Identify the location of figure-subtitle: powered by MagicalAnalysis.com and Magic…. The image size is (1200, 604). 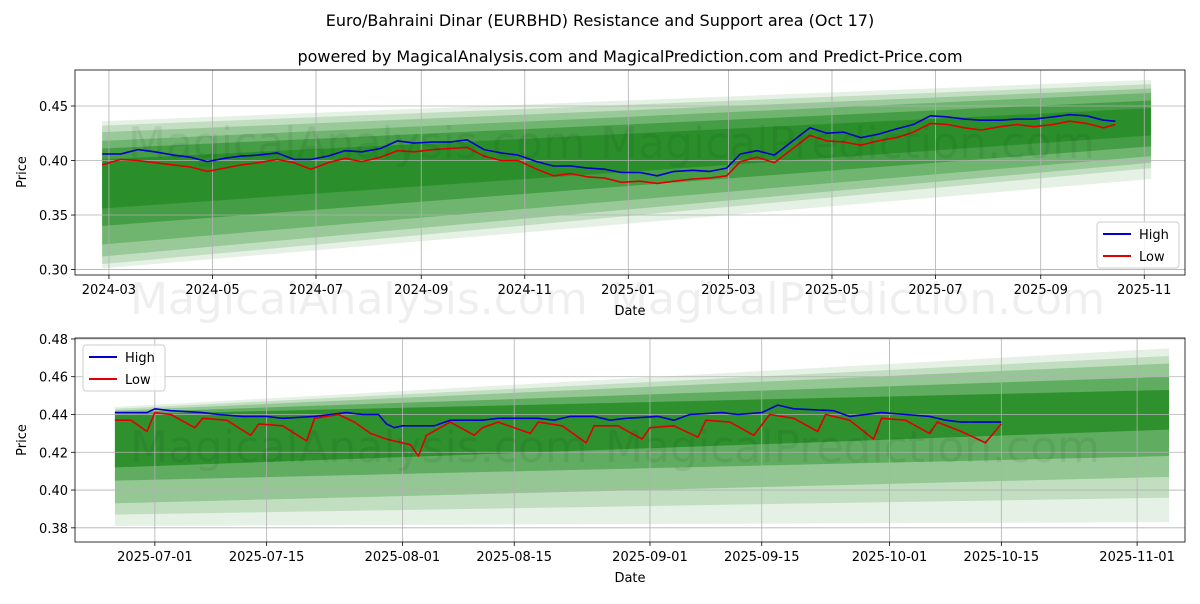
(629, 56).